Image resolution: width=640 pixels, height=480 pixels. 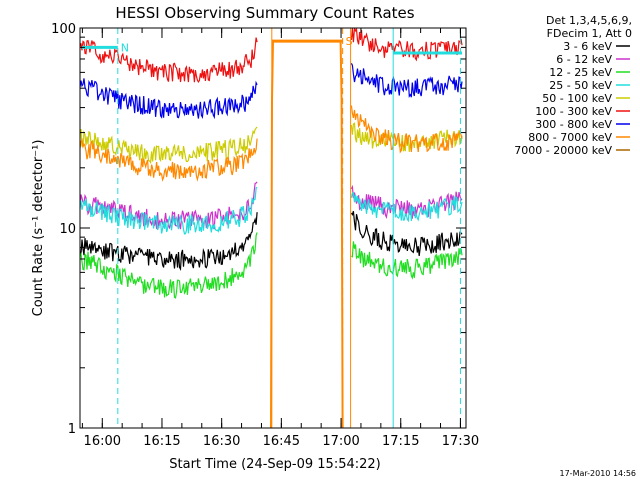 What do you see at coordinates (67, 229) in the screenshot?
I see `y-tick-label: 10` at bounding box center [67, 229].